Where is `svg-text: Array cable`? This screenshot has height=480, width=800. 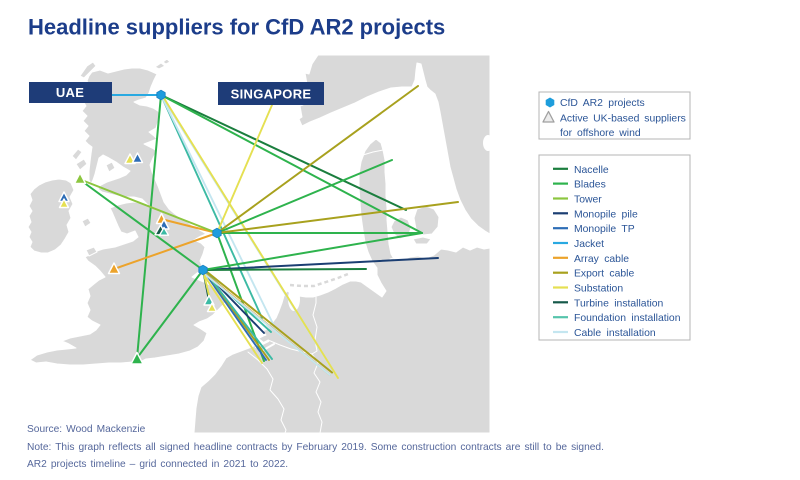 svg-text: Array cable is located at coordinates (601, 259).